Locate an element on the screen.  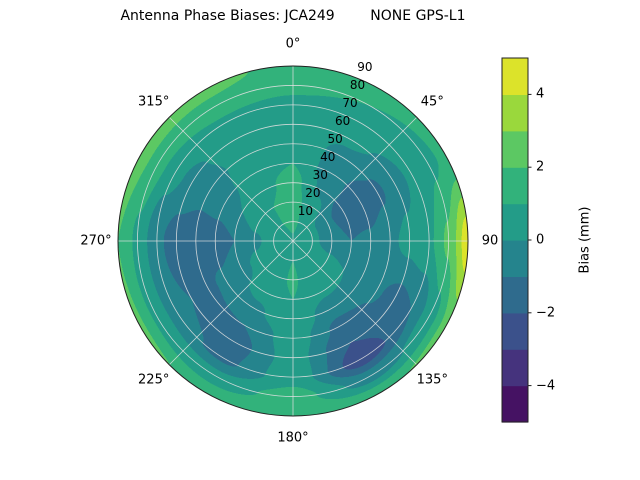
azimuth-tick-label: 180° is located at coordinates (293, 438).